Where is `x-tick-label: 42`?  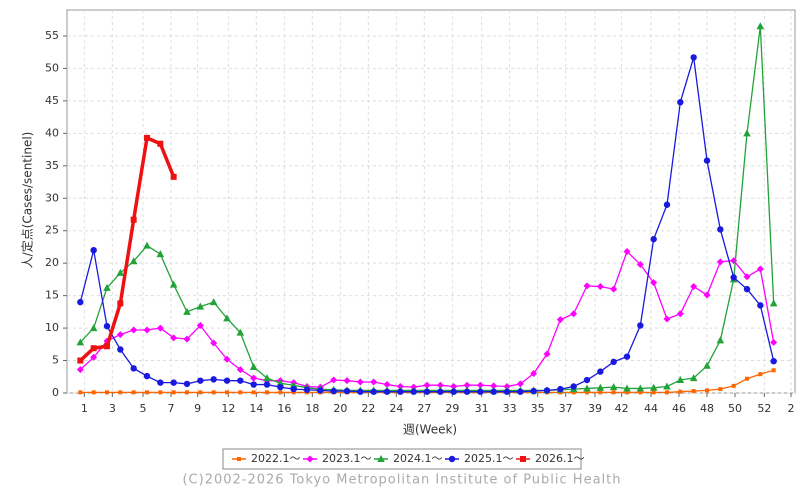
x-tick-label: 42 is located at coordinates (622, 408).